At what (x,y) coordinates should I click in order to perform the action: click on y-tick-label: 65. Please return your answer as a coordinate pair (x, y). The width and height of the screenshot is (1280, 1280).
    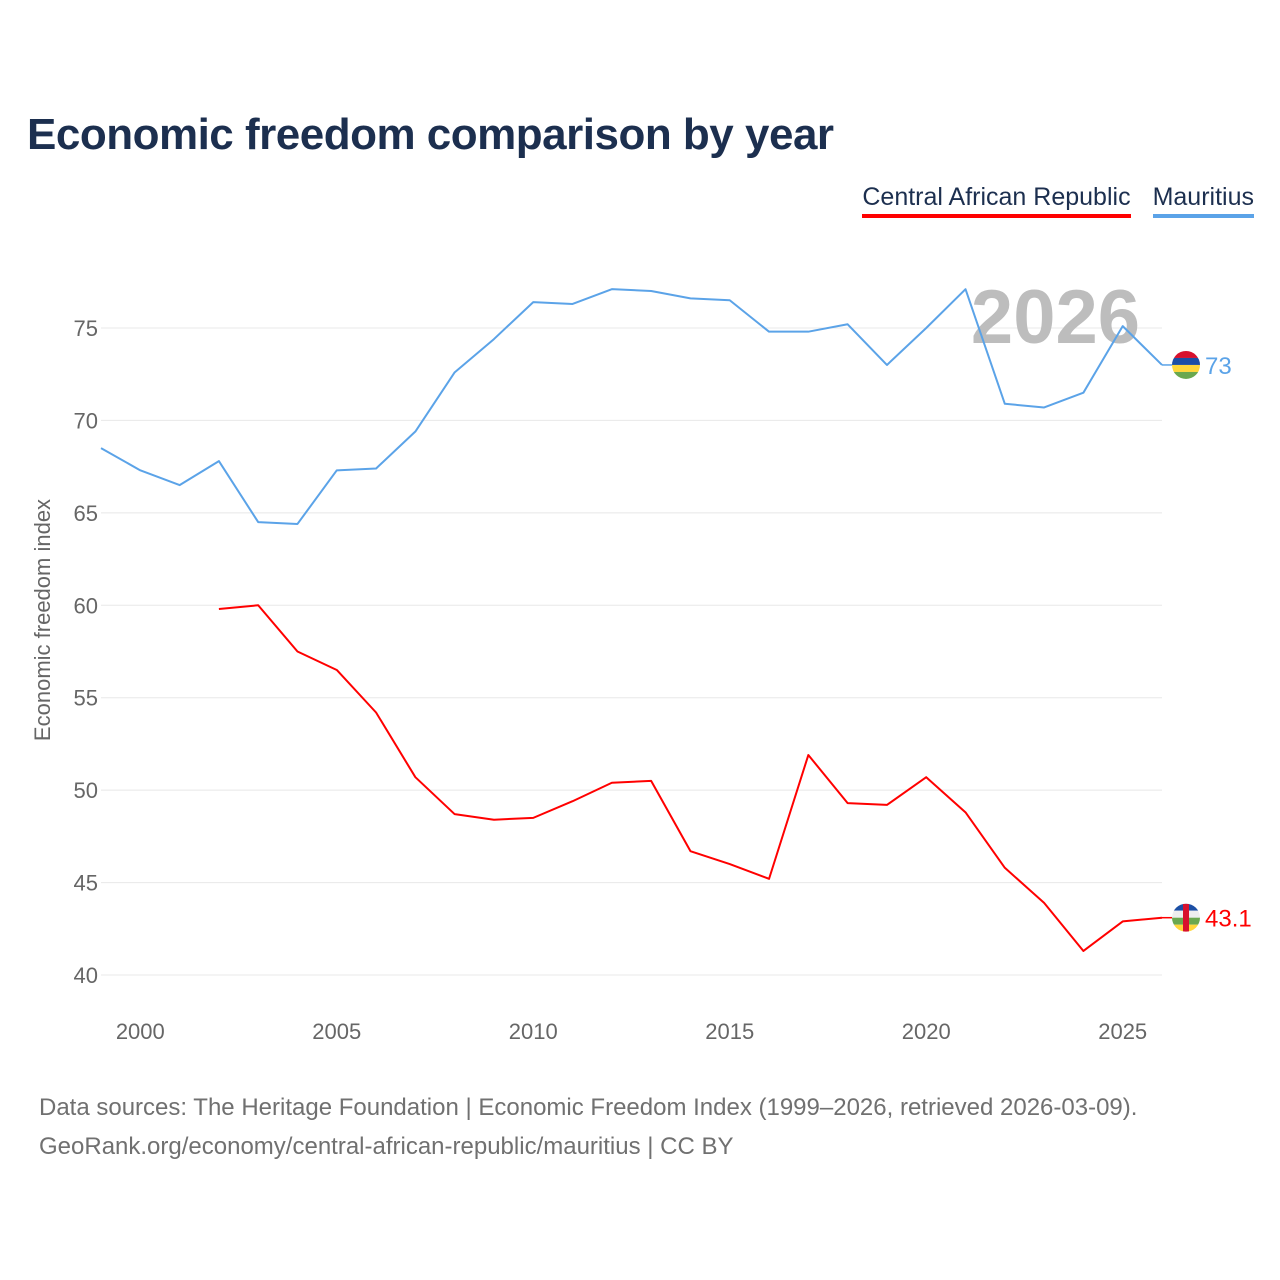
    Looking at the image, I should click on (86, 513).